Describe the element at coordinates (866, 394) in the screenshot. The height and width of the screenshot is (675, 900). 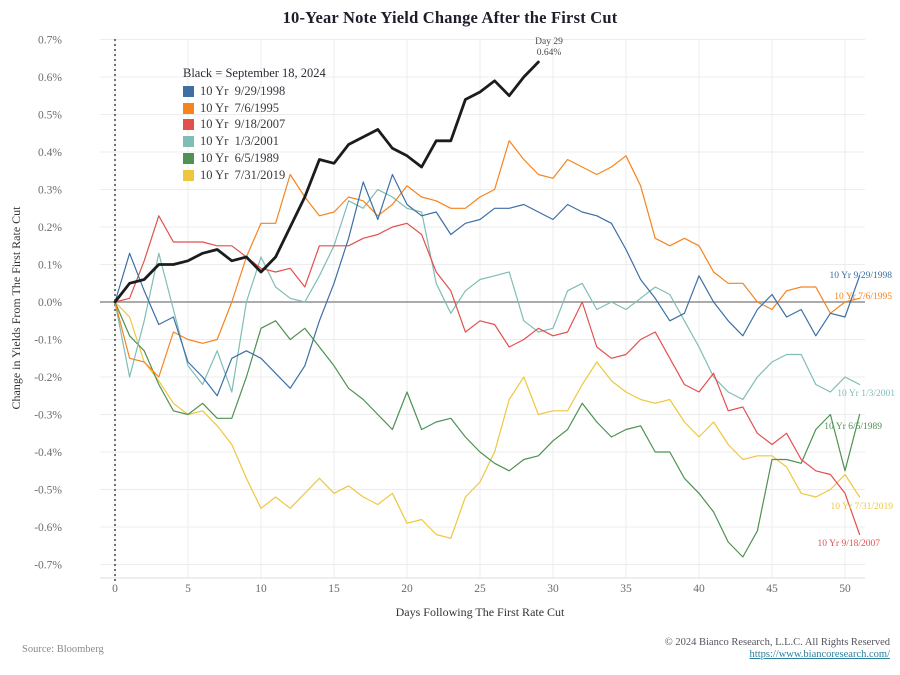
I see `series-end-label: 10 Yr 1/3/2001` at that location.